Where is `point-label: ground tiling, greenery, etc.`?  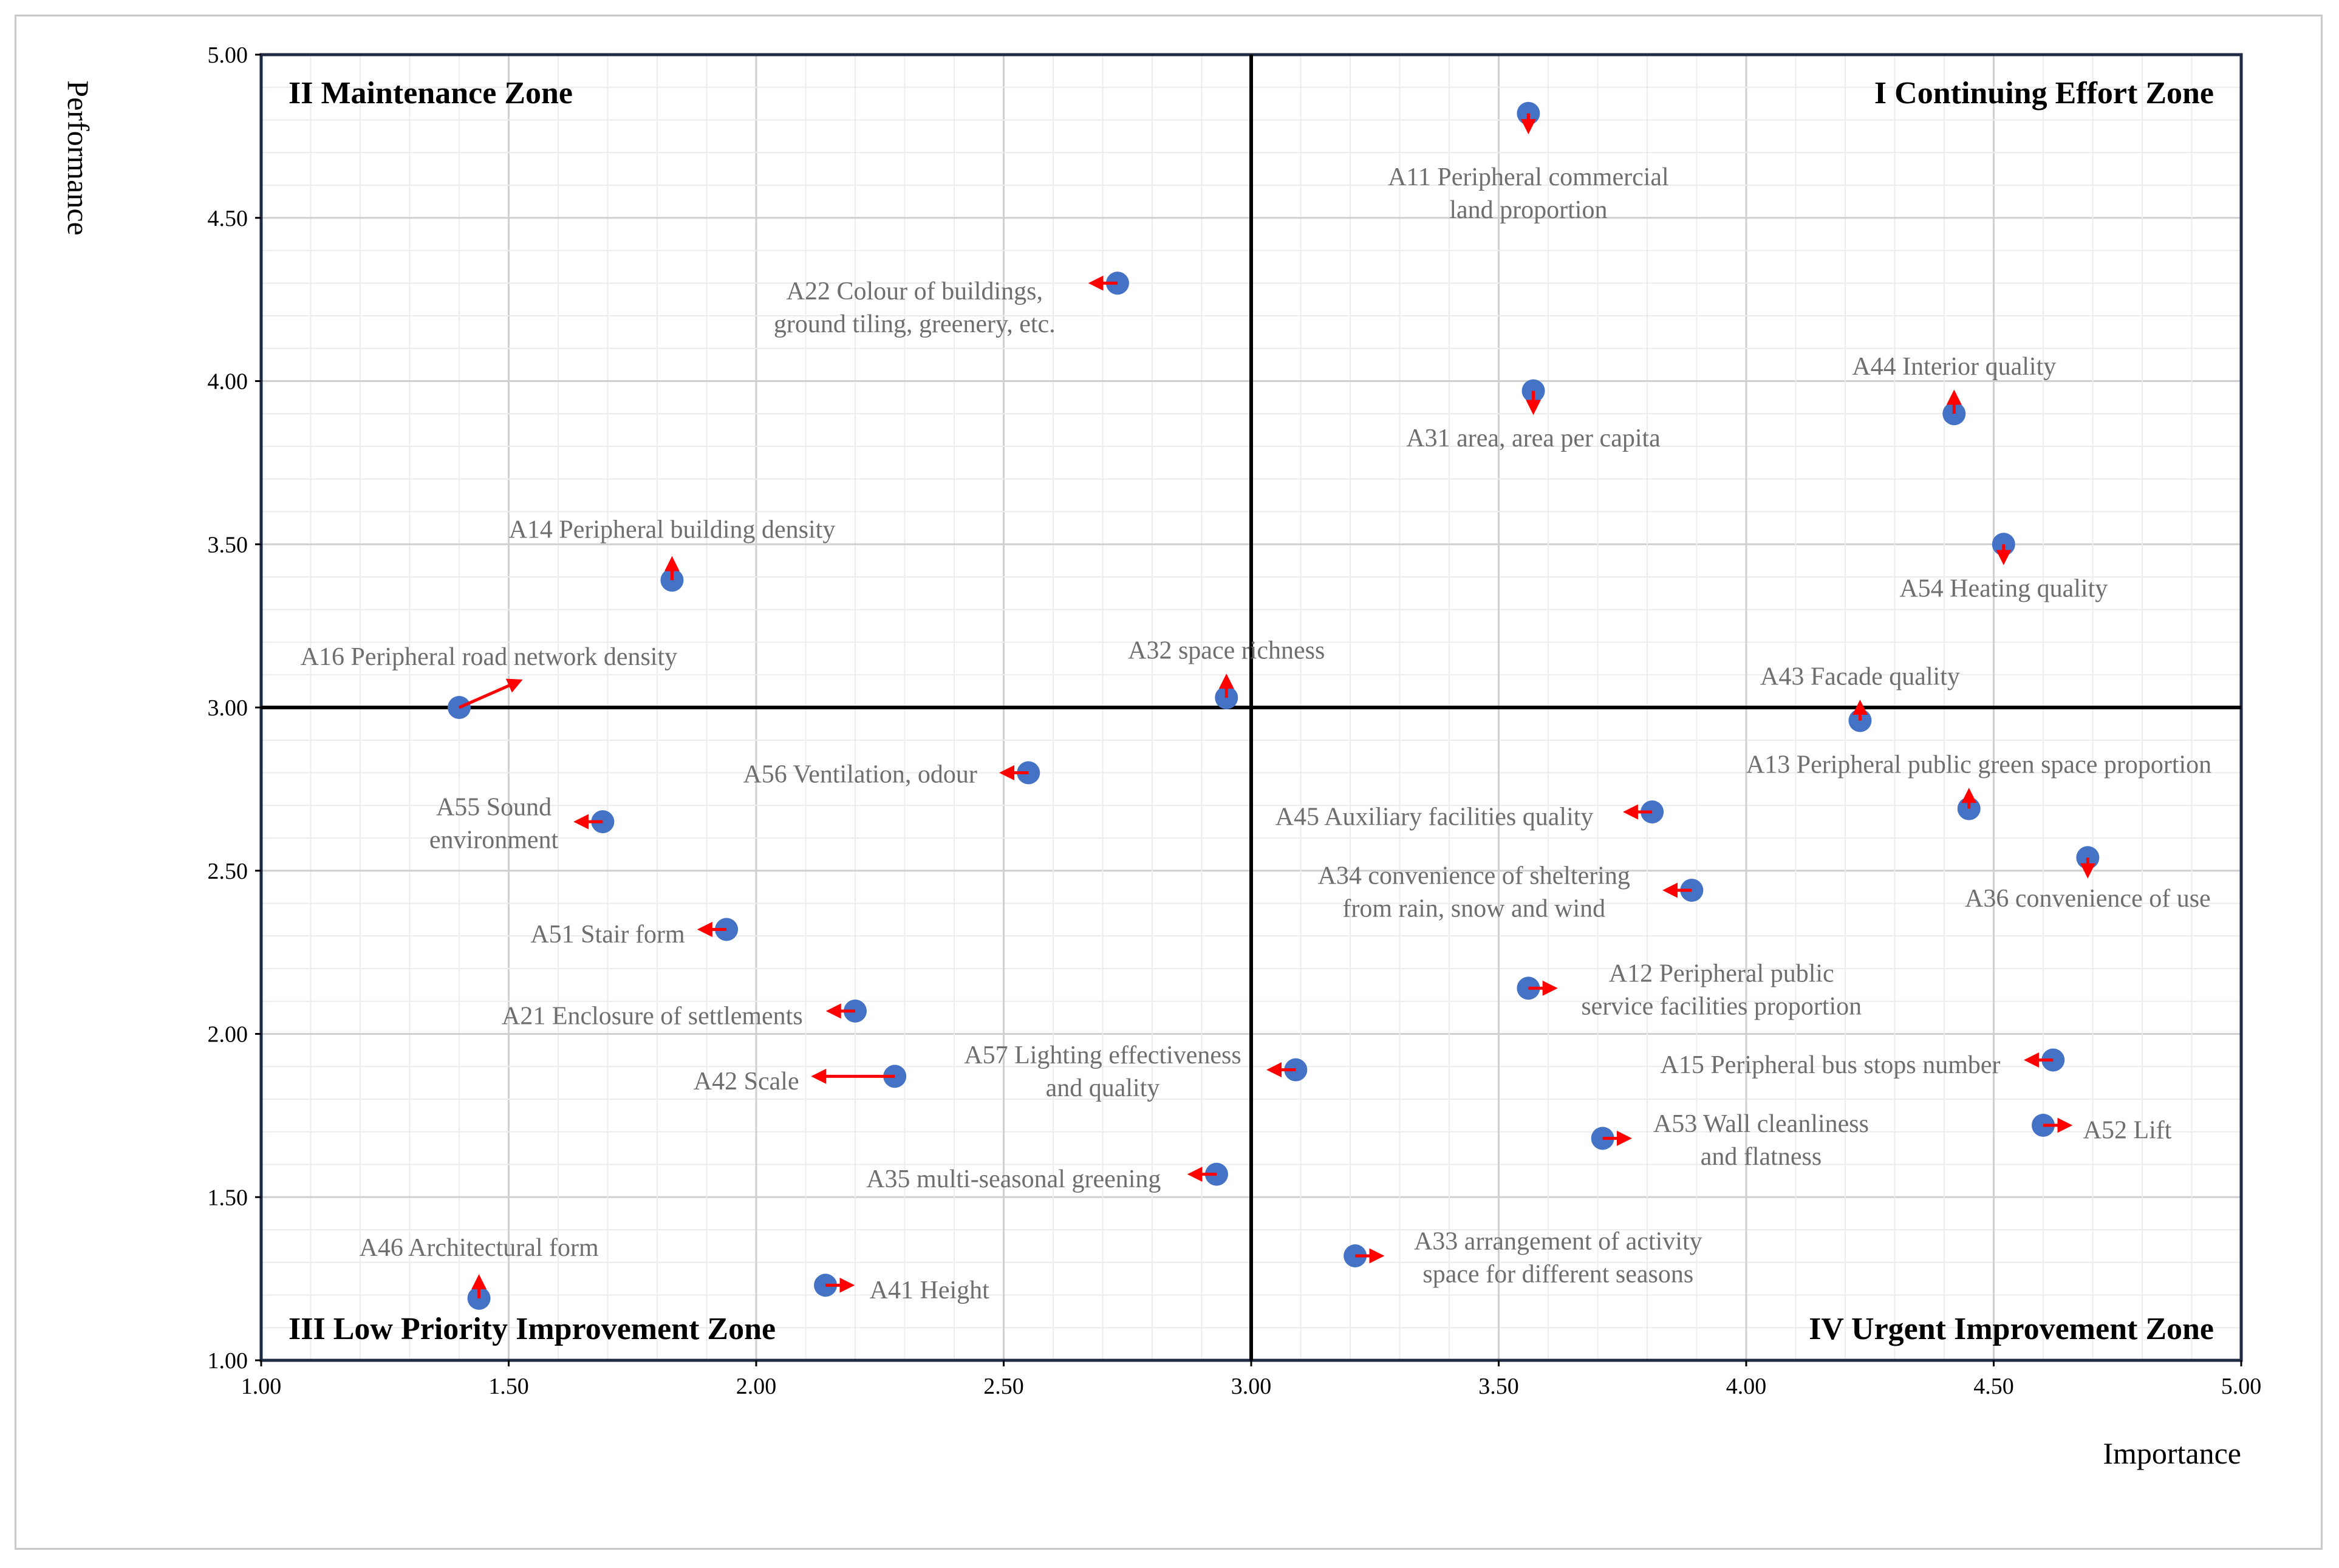
point-label: ground tiling, greenery, etc. is located at coordinates (915, 324).